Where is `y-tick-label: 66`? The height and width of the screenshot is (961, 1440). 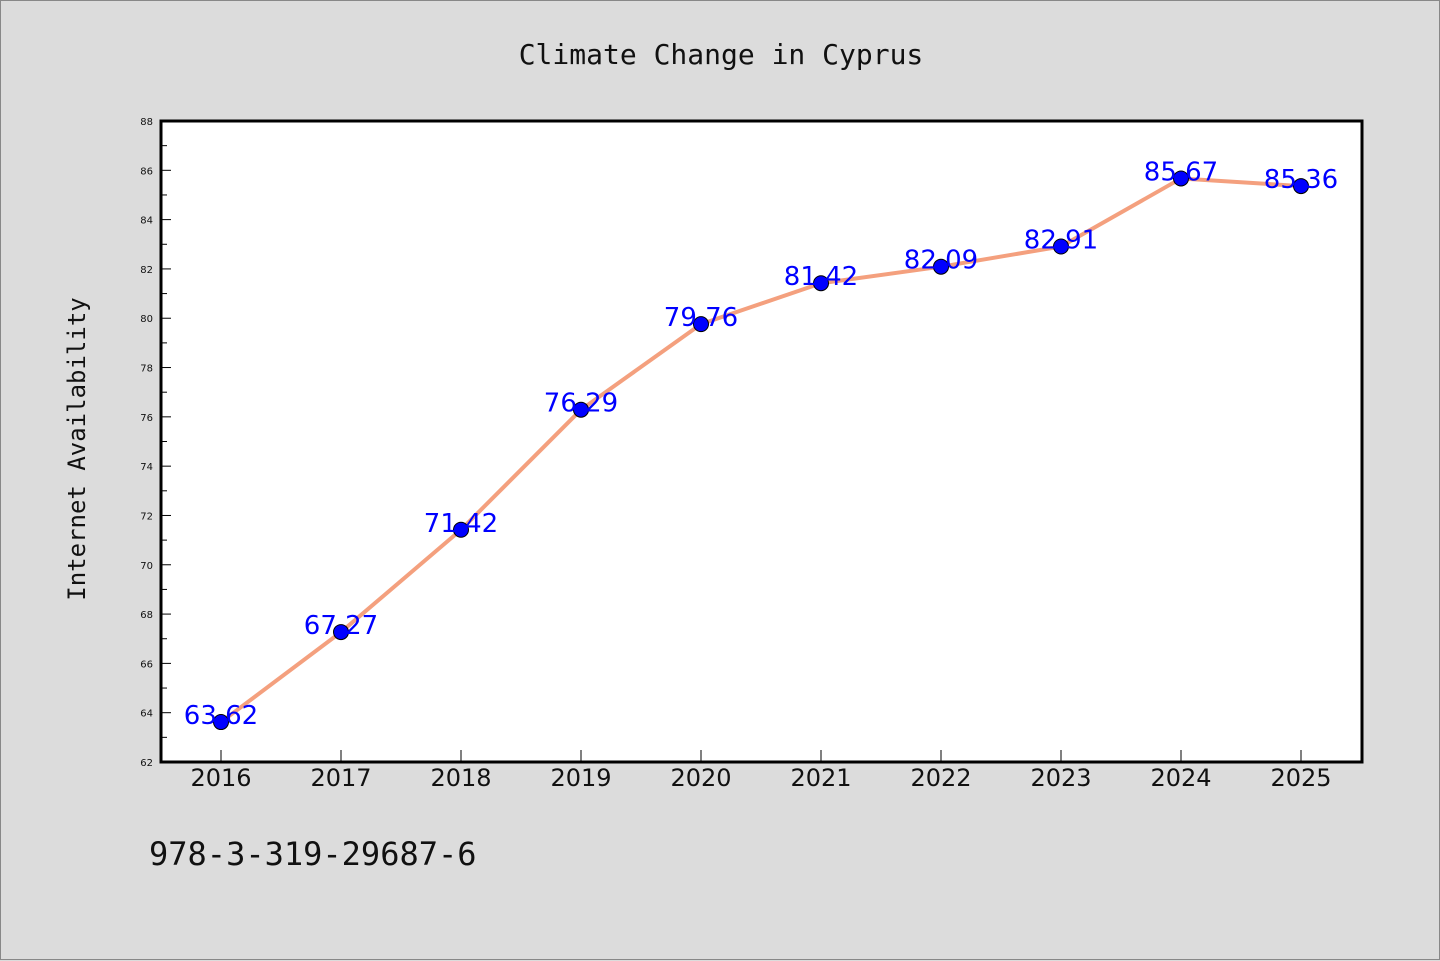
y-tick-label: 66 is located at coordinates (146, 664).